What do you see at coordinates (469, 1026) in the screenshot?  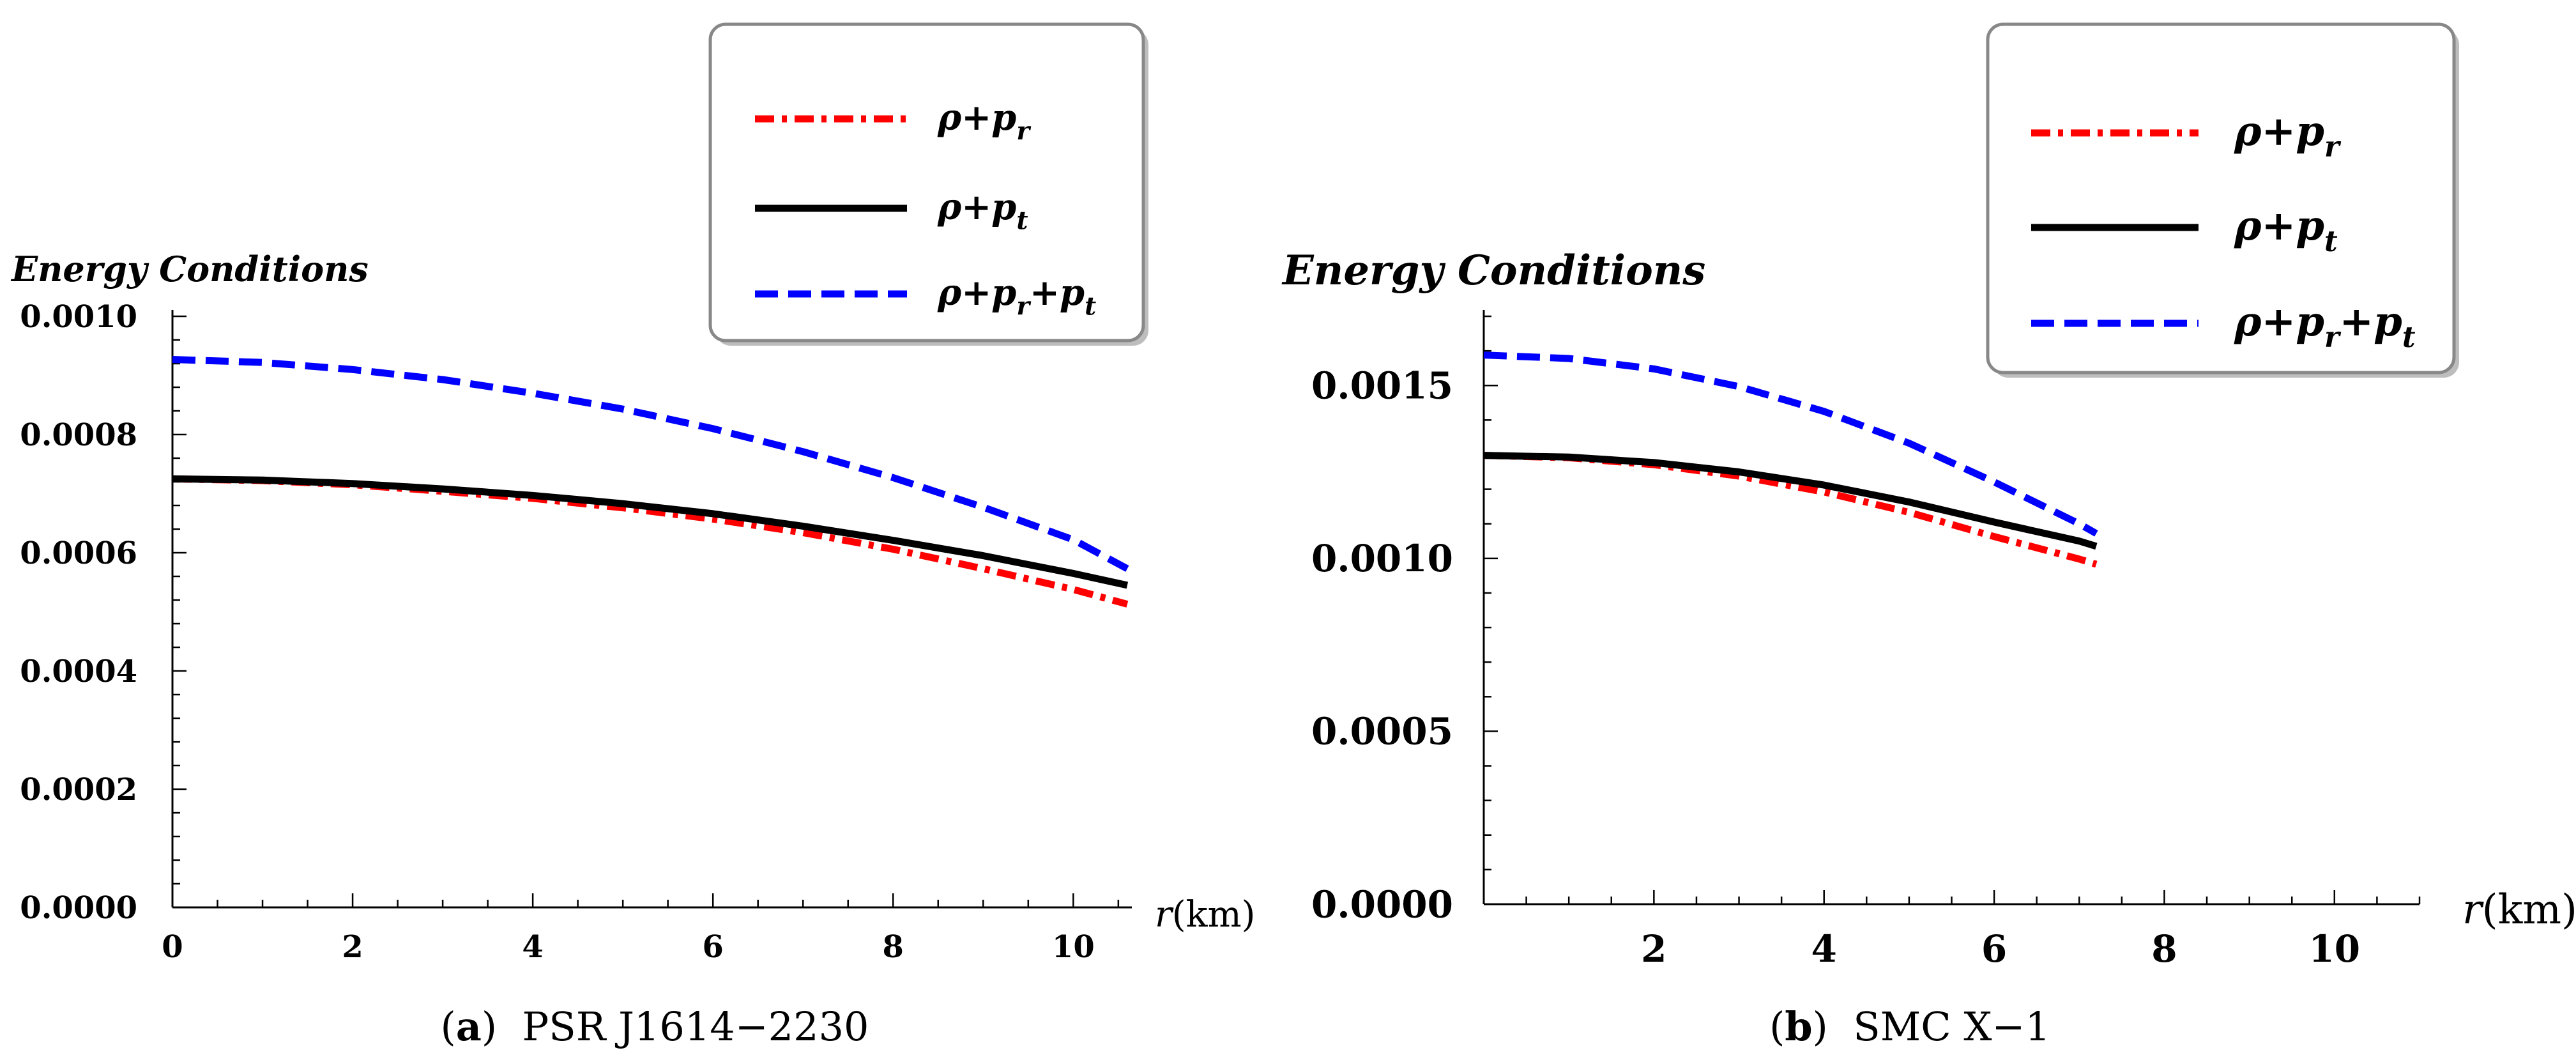 I see `caption-letter: a` at bounding box center [469, 1026].